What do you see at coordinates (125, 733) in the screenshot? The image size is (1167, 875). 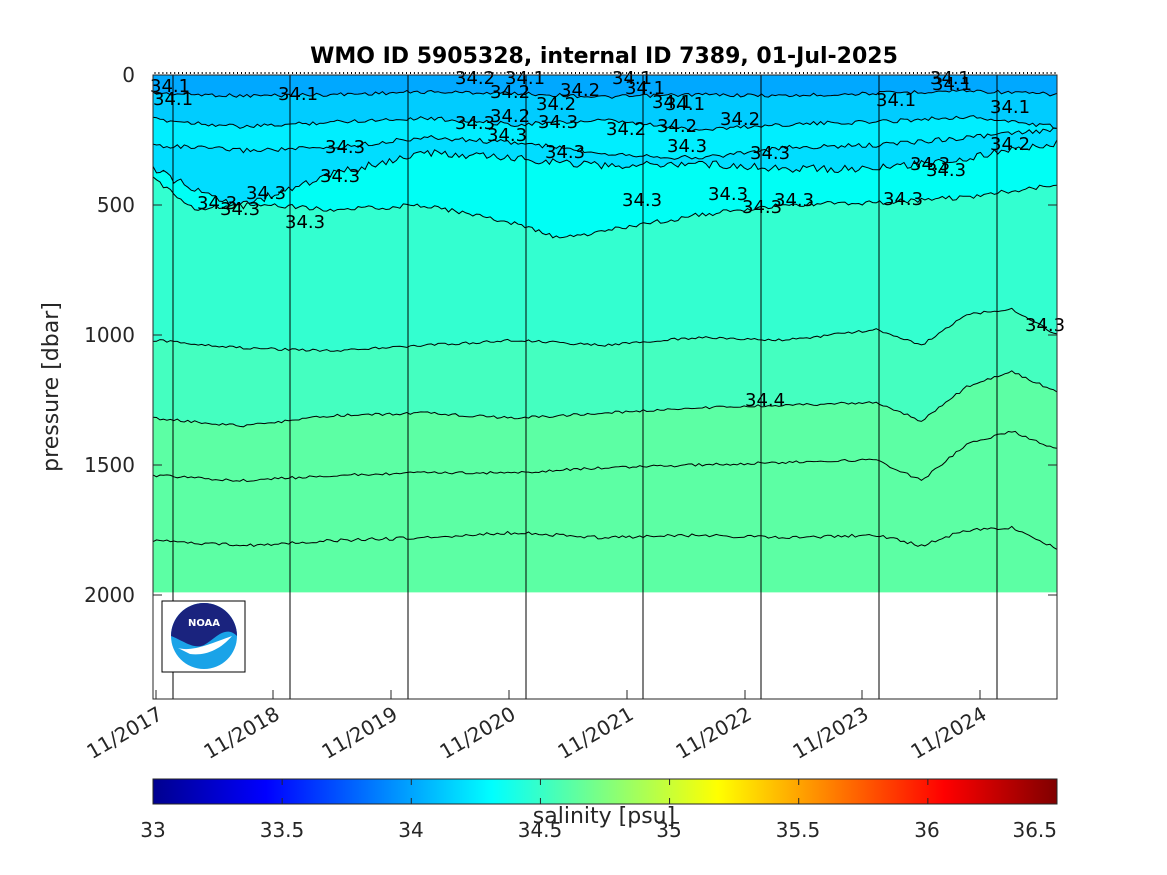 I see `x-tick-label: 11/2017` at bounding box center [125, 733].